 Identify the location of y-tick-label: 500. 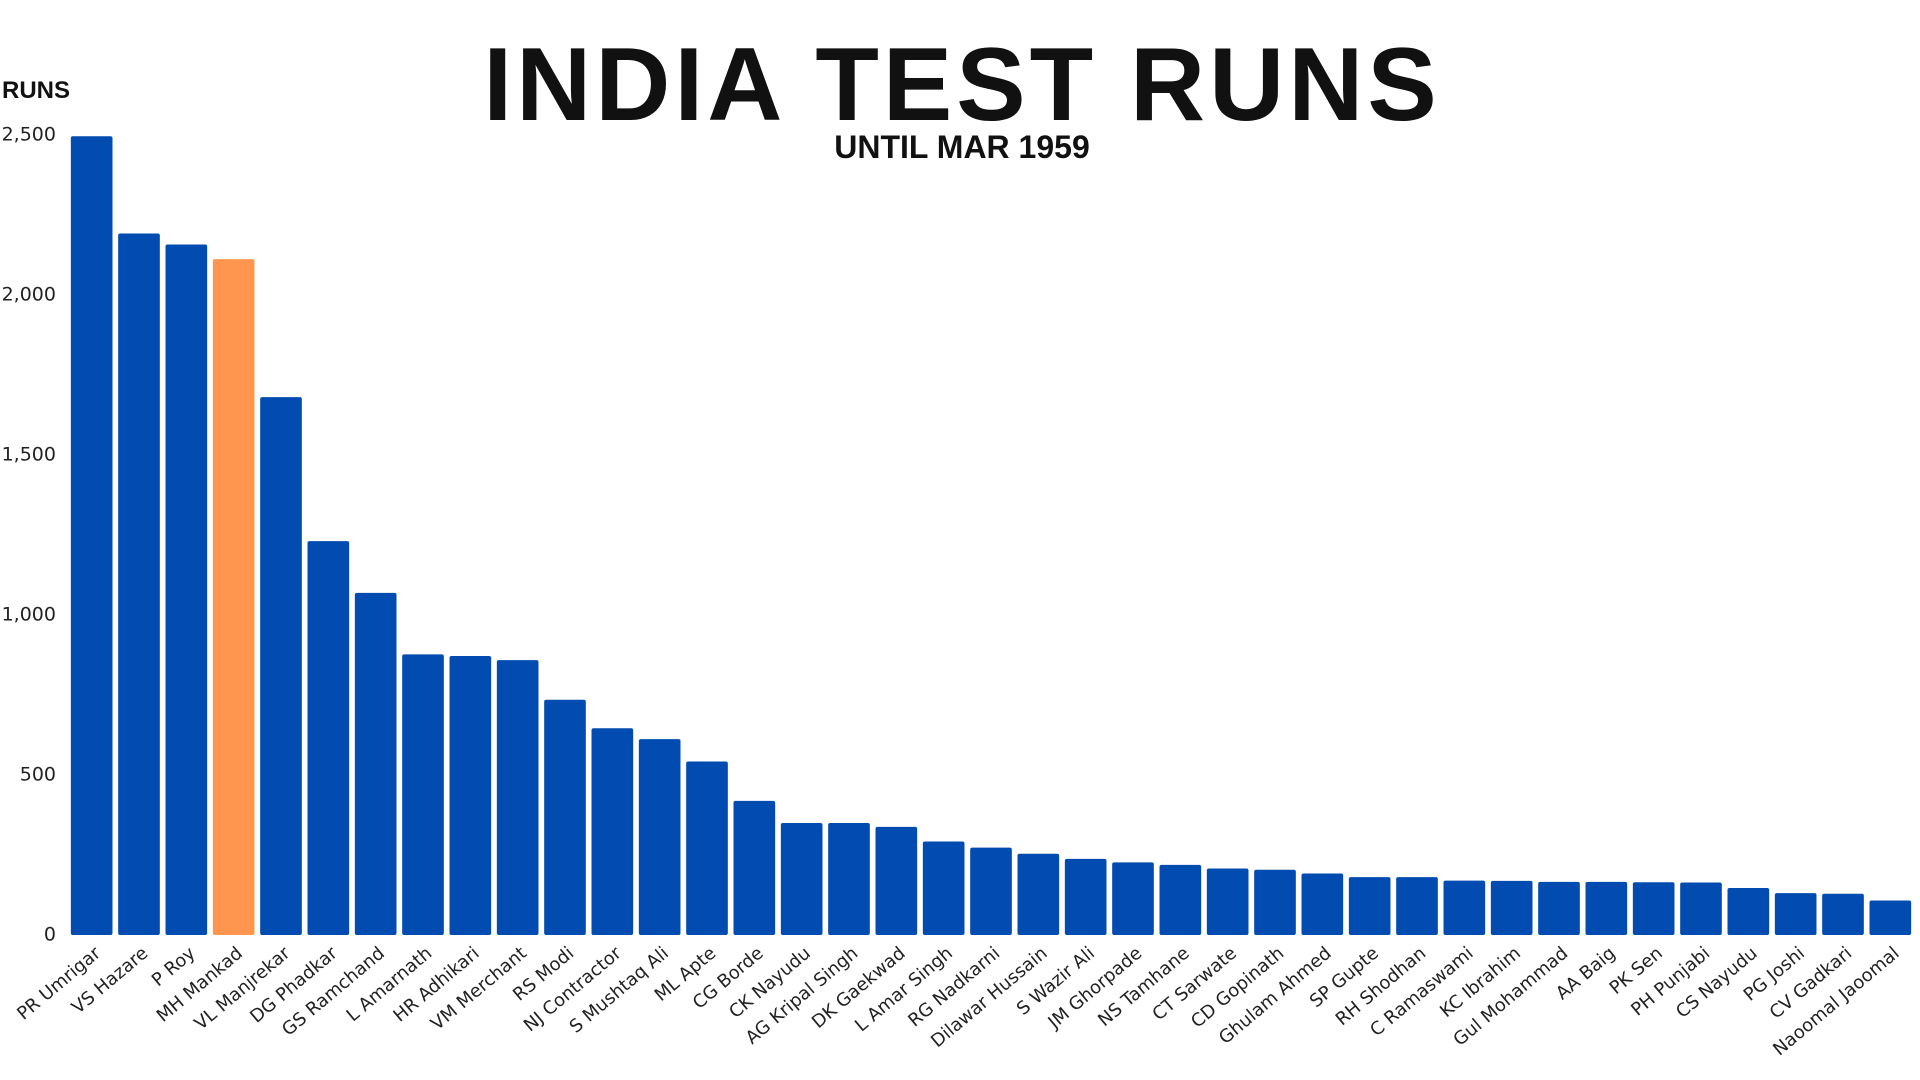
(38, 775).